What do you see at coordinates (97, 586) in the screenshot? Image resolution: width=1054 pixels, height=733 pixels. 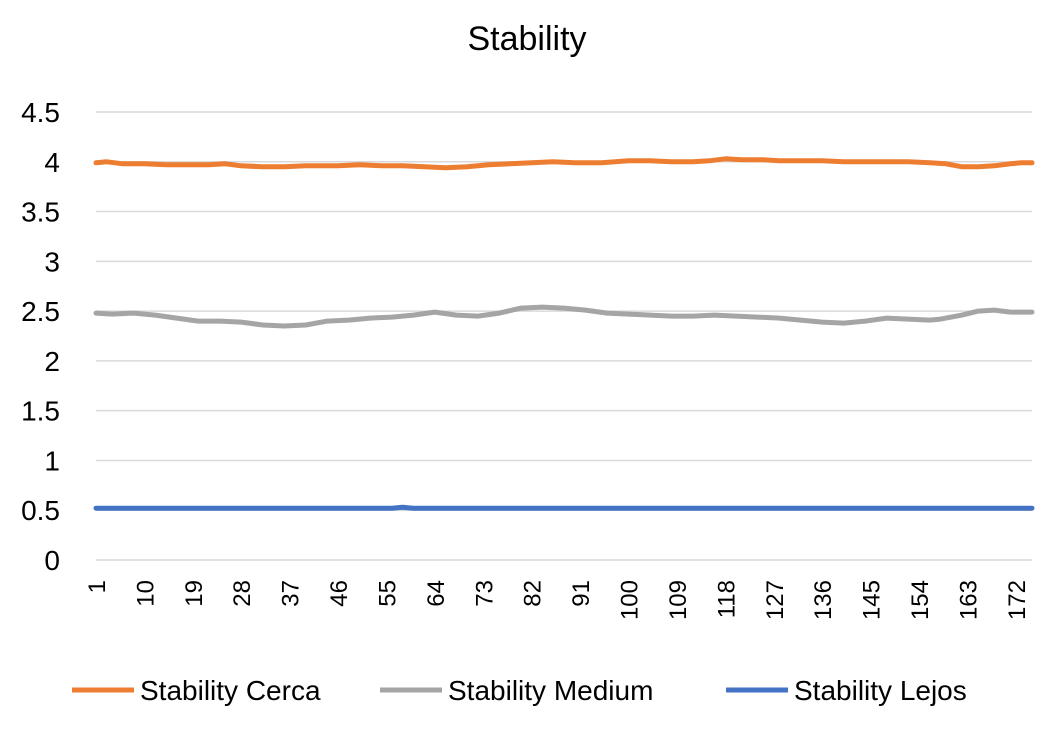 I see `x-tick-label-0: 1` at bounding box center [97, 586].